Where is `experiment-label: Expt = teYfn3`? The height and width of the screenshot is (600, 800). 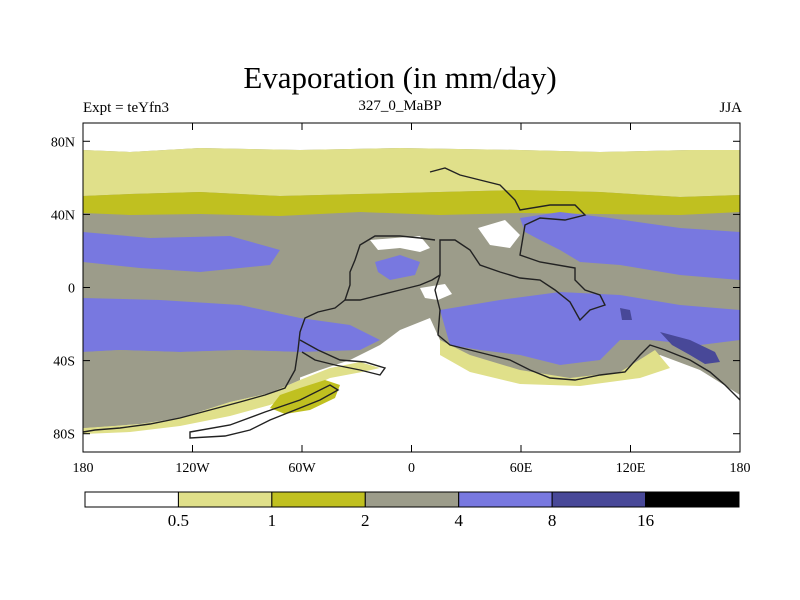
experiment-label: Expt = teYfn3 is located at coordinates (126, 108).